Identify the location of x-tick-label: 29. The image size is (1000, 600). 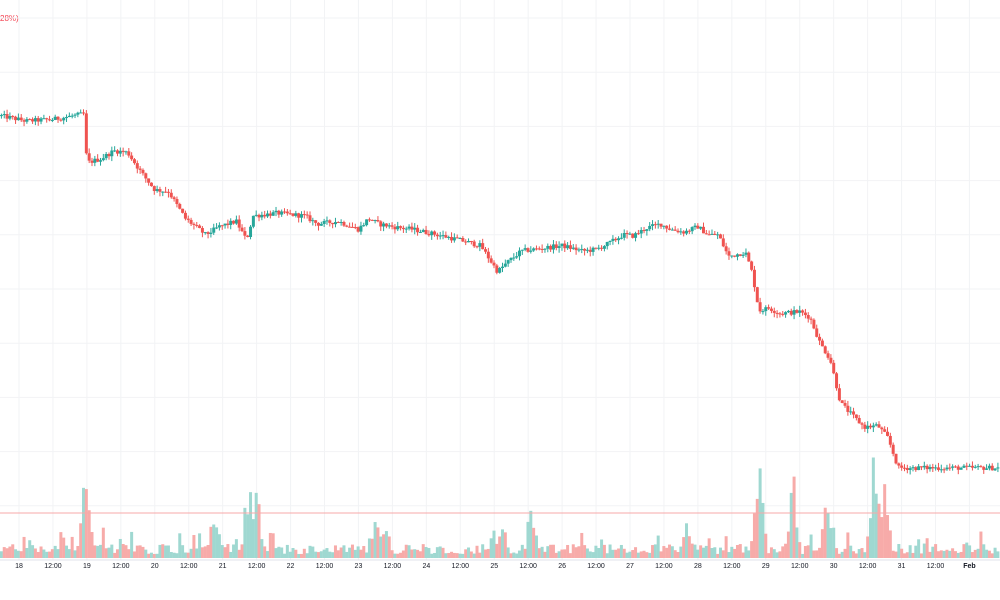
(766, 566).